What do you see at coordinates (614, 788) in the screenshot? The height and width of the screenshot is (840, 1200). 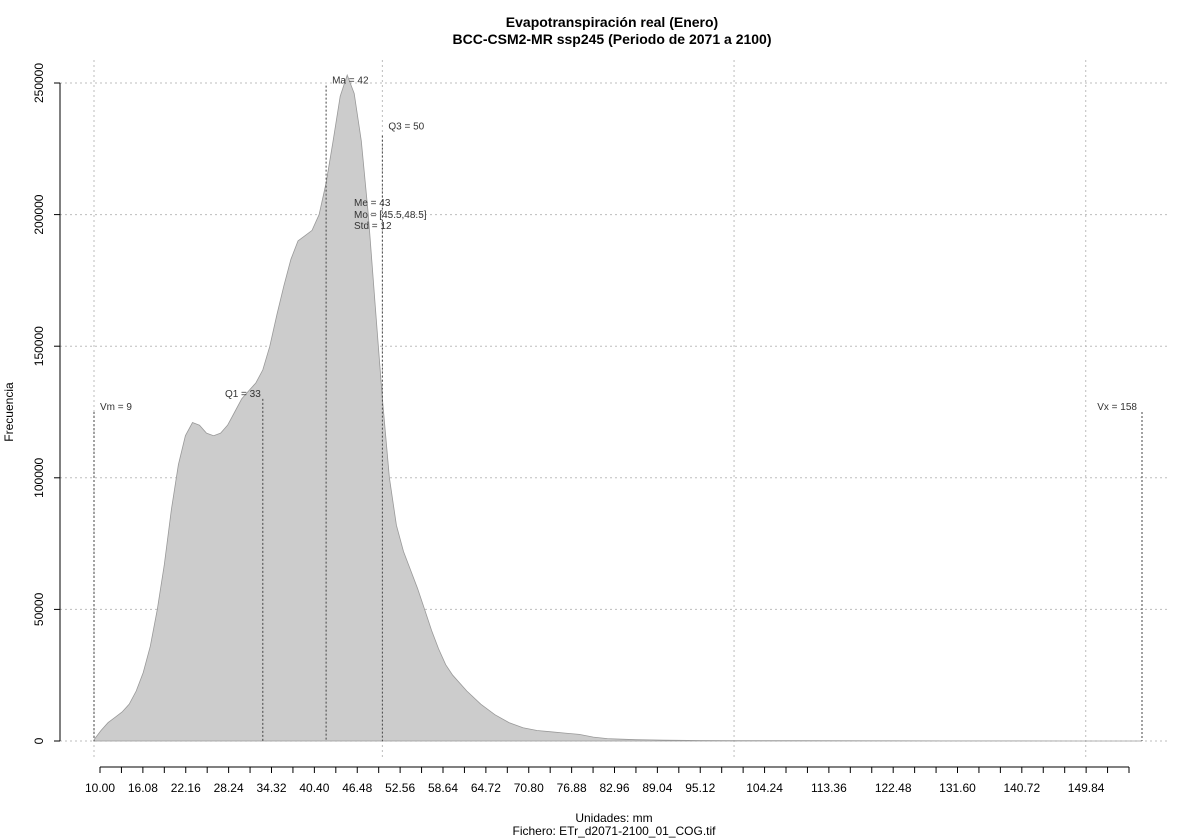 I see `x-tick-label-12: 82.96` at bounding box center [614, 788].